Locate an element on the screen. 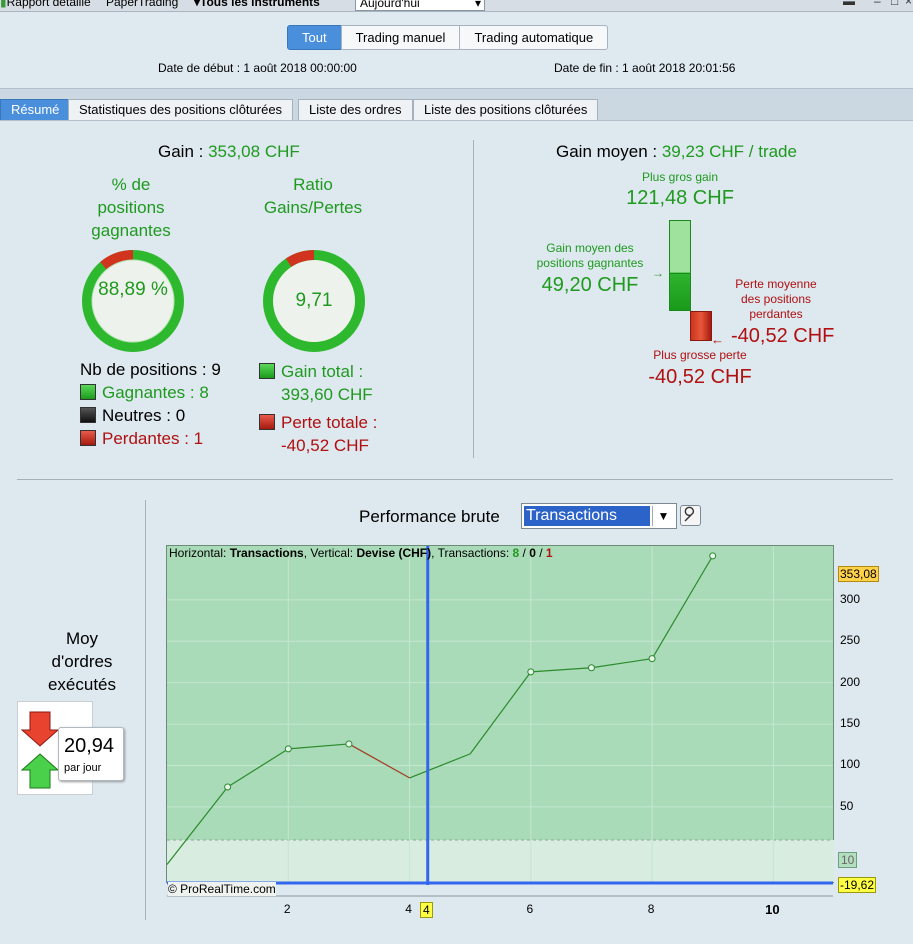  last-value-label: 353,08 is located at coordinates (858, 574).